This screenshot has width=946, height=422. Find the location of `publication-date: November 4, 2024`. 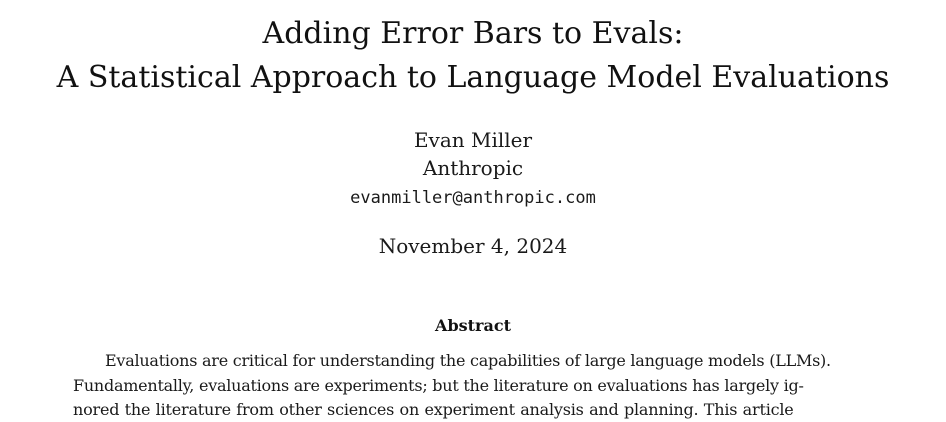

publication-date: November 4, 2024 is located at coordinates (473, 246).